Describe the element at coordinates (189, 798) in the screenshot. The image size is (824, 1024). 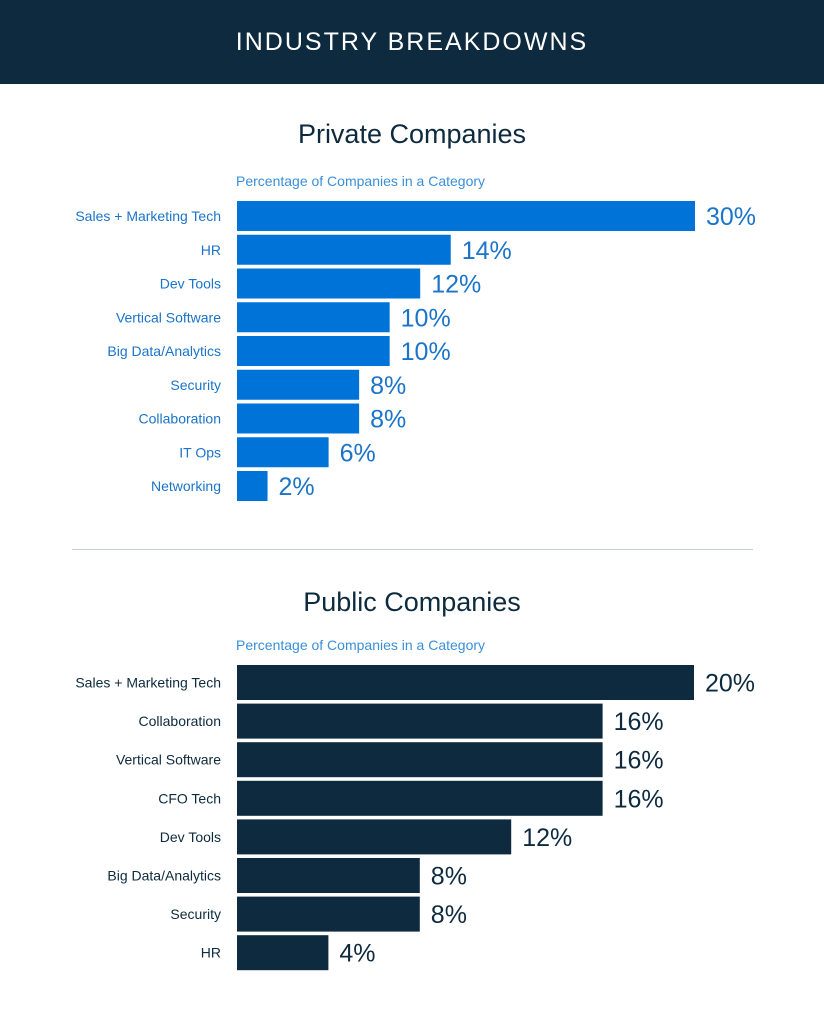
I see `category-label: CFO Tech` at that location.